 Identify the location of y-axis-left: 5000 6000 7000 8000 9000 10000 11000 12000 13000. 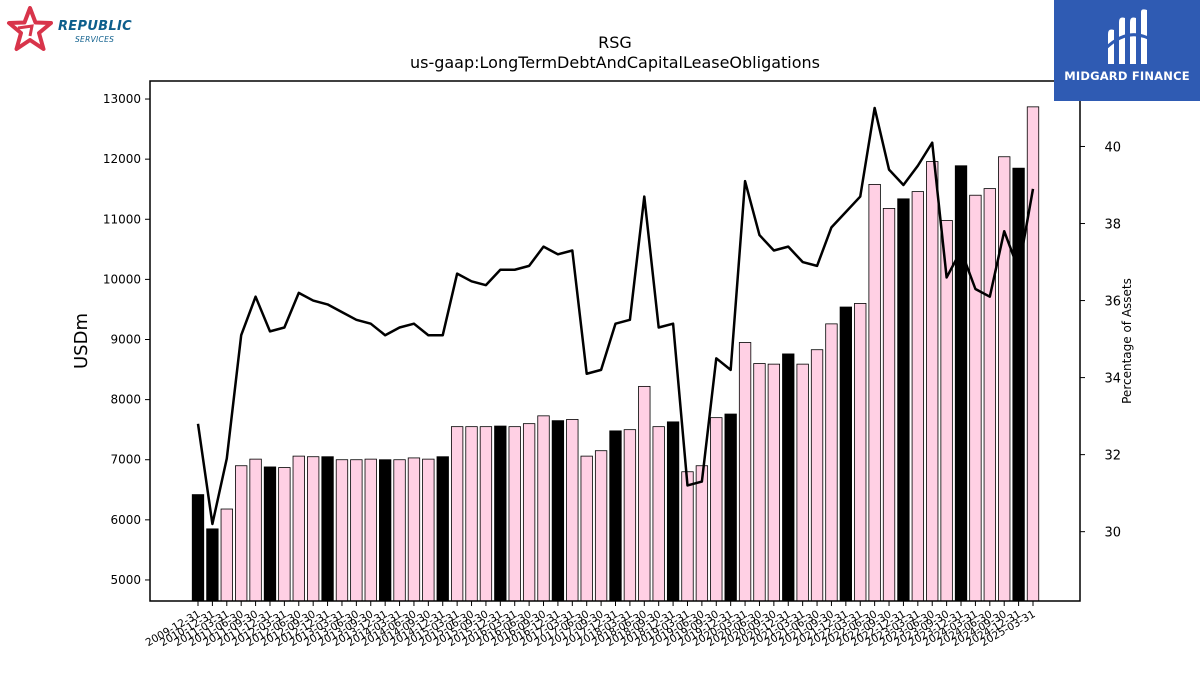
(126, 339).